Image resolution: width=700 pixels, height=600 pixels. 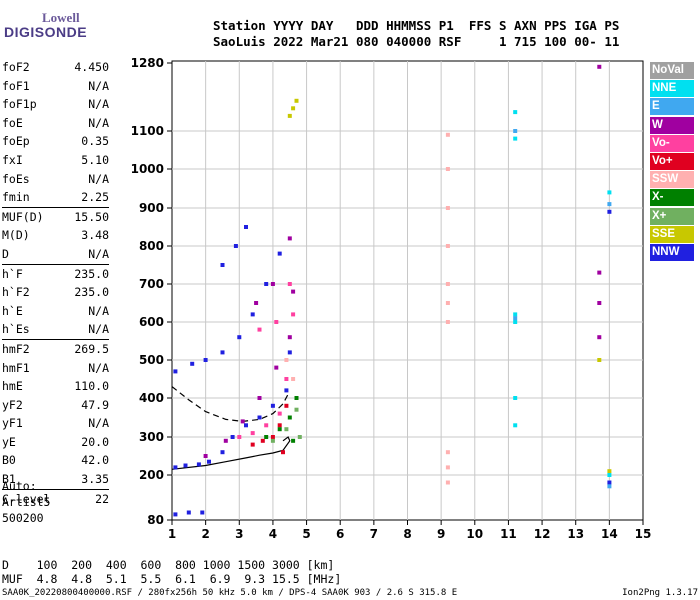 What do you see at coordinates (306, 534) in the screenshot?
I see `x-tick-label: 5` at bounding box center [306, 534].